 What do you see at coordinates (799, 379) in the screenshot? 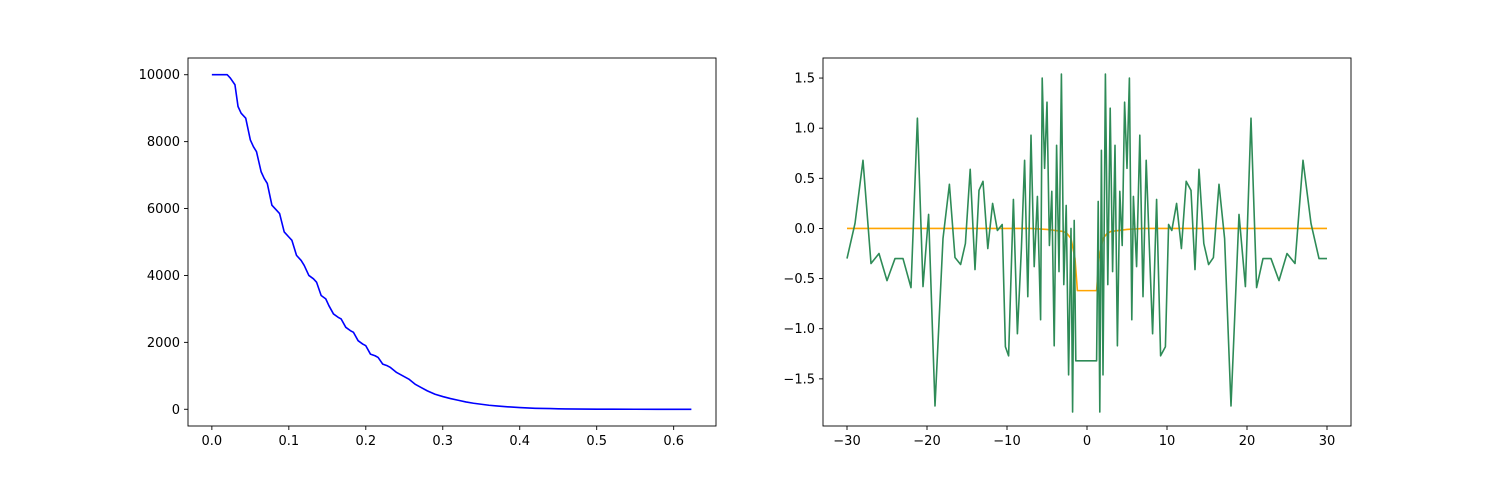
I see `right-y-tick-label: −1.5` at bounding box center [799, 379].